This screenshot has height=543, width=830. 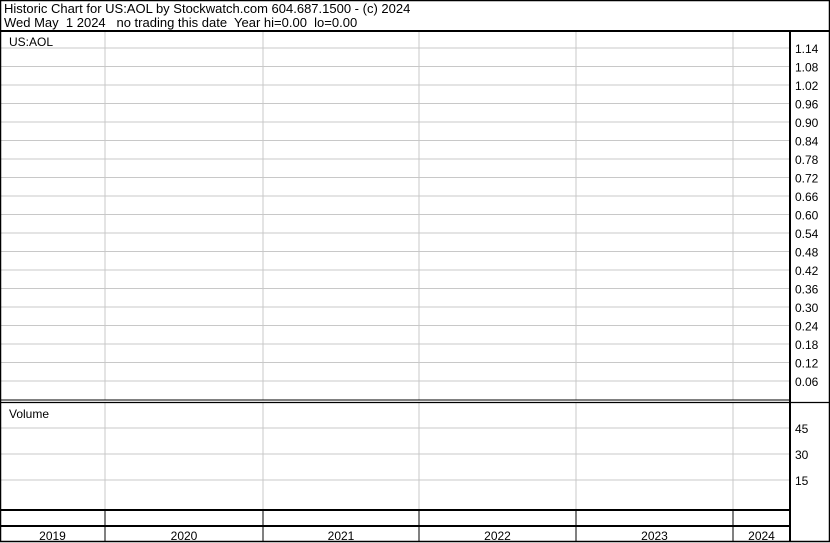 I want to click on price-tick-label: 0.66, so click(x=807, y=197).